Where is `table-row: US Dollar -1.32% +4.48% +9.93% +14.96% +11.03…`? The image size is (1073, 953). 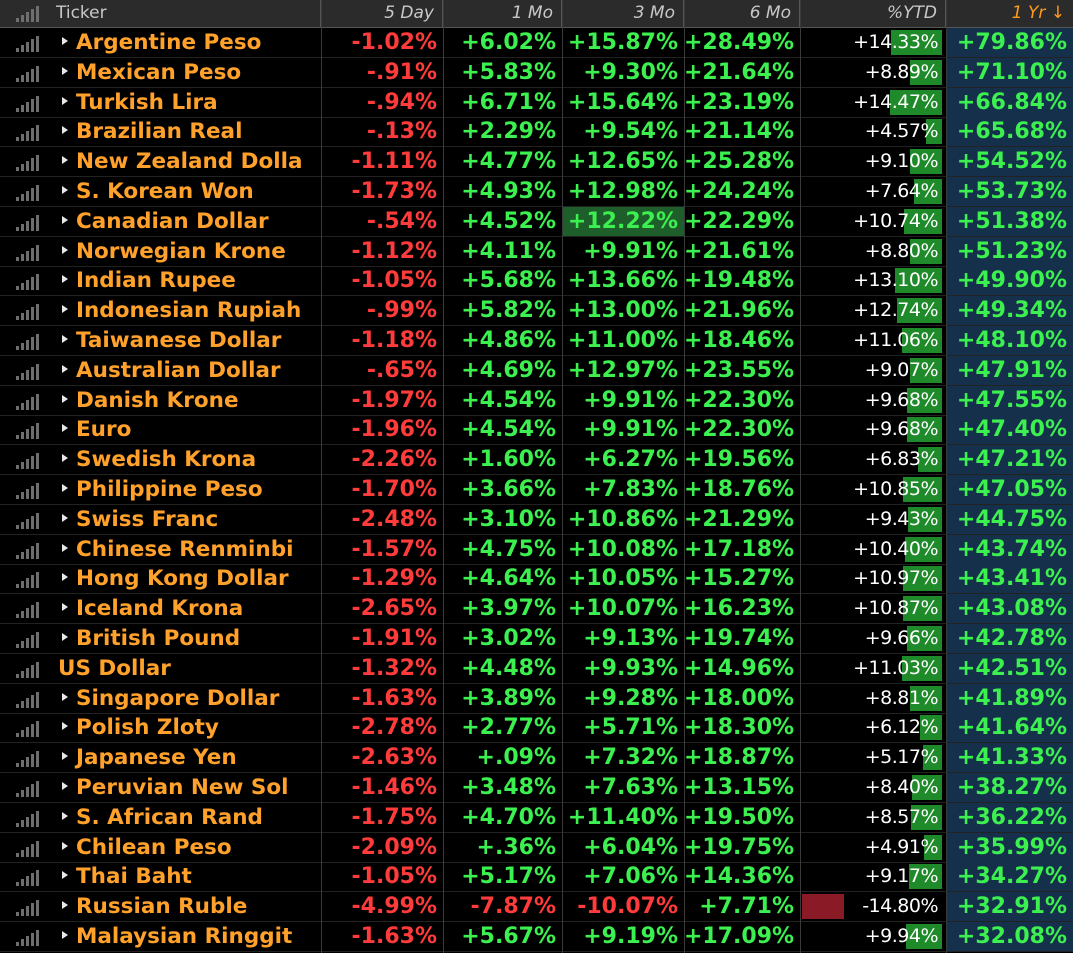 table-row: US Dollar -1.32% +4.48% +9.93% +14.96% +11.03… is located at coordinates (536, 668).